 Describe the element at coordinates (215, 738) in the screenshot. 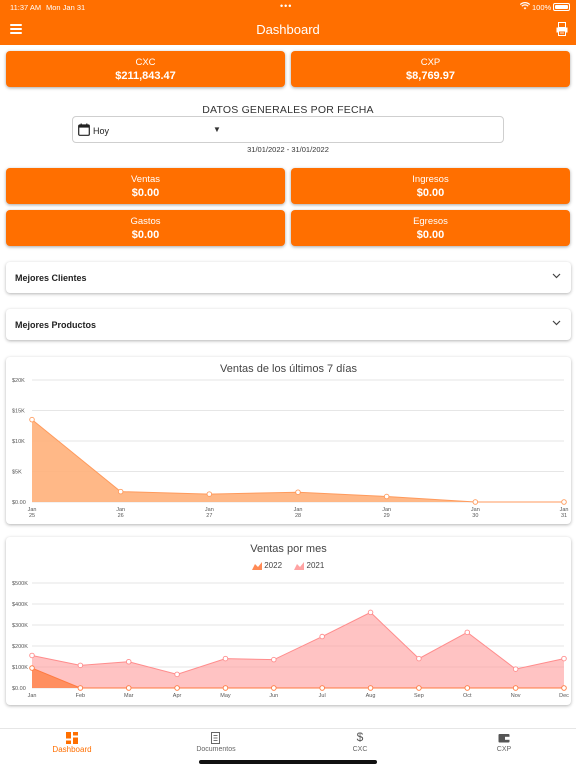

I see `documents-icon` at that location.